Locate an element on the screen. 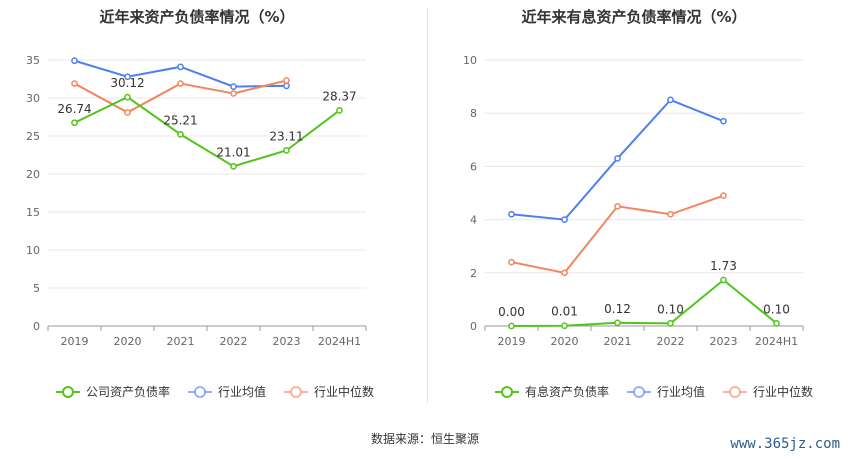  data-label: 23.11 is located at coordinates (286, 136).